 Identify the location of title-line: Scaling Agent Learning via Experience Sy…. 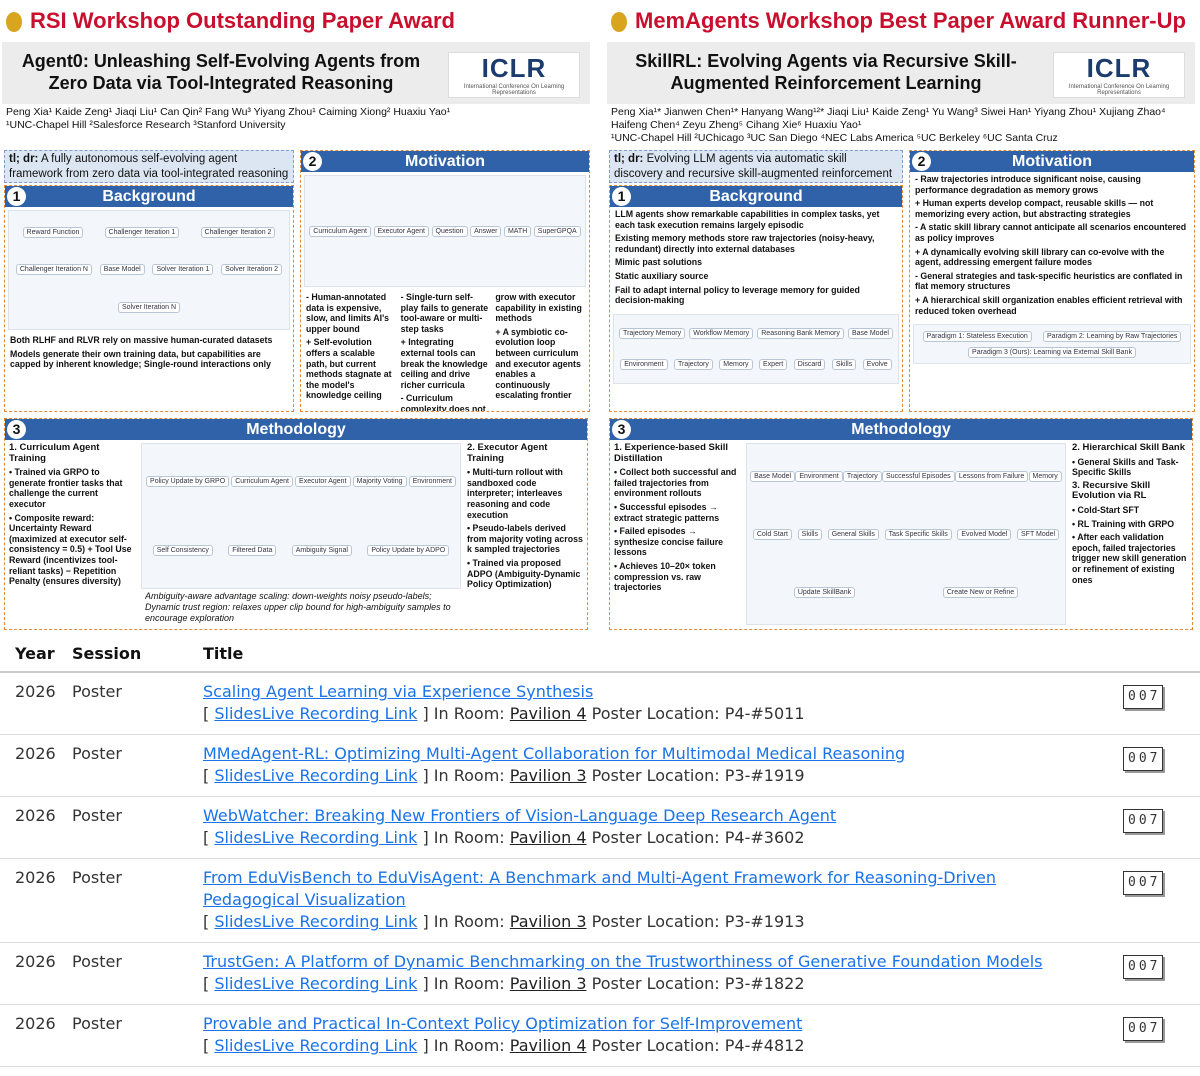
(643, 692).